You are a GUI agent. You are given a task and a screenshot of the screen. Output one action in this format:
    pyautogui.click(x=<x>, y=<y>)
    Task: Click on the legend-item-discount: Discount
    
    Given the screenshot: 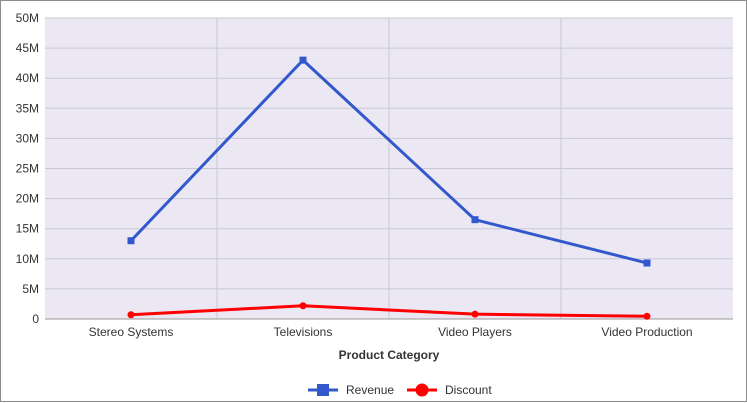 What is the action you would take?
    pyautogui.click(x=449, y=390)
    